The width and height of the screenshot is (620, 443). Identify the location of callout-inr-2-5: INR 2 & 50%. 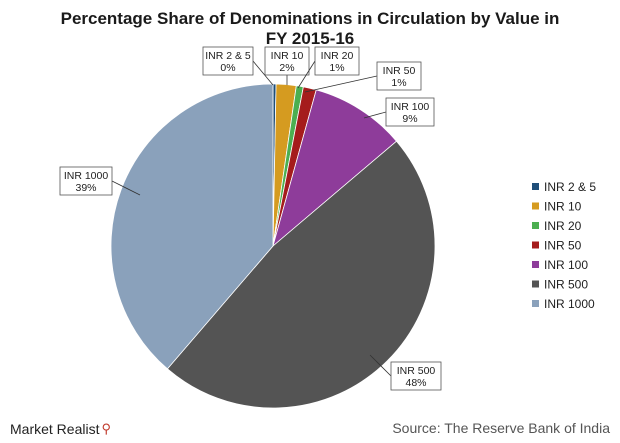
(238, 66).